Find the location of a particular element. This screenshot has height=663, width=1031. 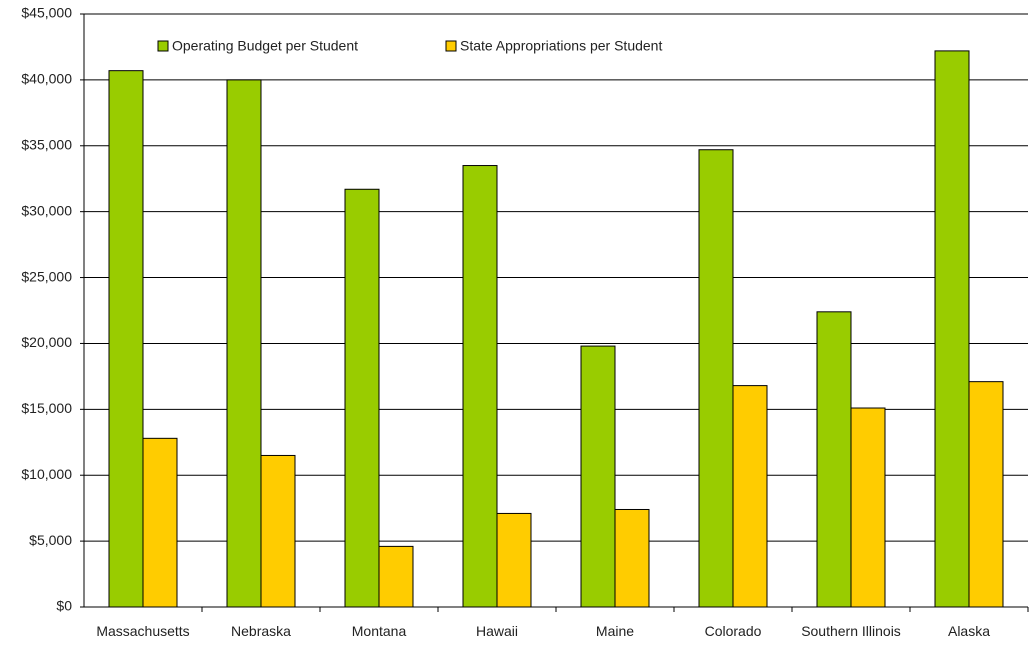

y-tick-label: $0 is located at coordinates (64, 606).